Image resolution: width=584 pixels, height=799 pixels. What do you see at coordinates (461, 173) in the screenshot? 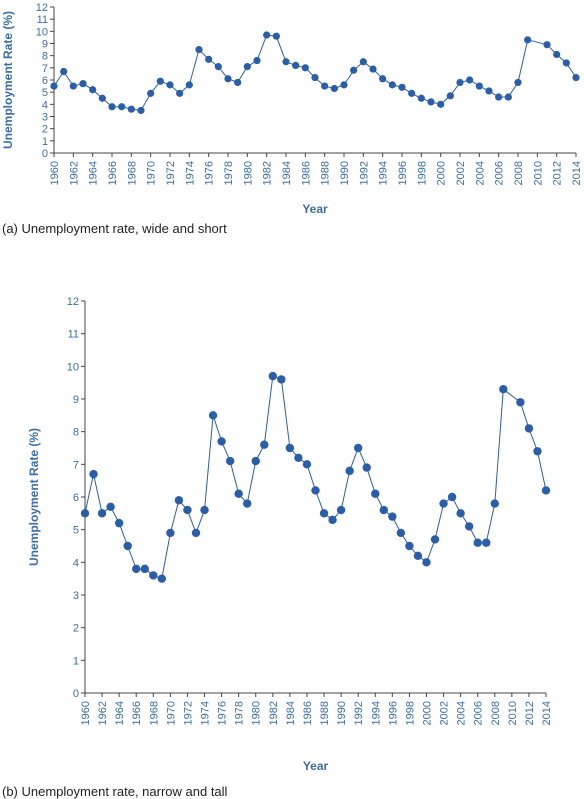
I see `x-tick-label: 2002` at bounding box center [461, 173].